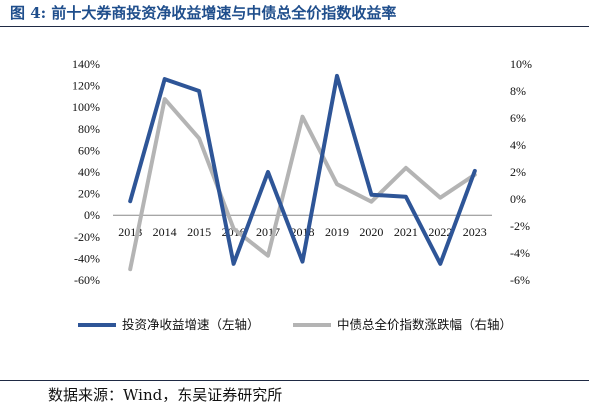 Image resolution: width=589 pixels, height=410 pixels. What do you see at coordinates (191, 324) in the screenshot?
I see `legend-label: 投资净收益增速（左轴）` at bounding box center [191, 324].